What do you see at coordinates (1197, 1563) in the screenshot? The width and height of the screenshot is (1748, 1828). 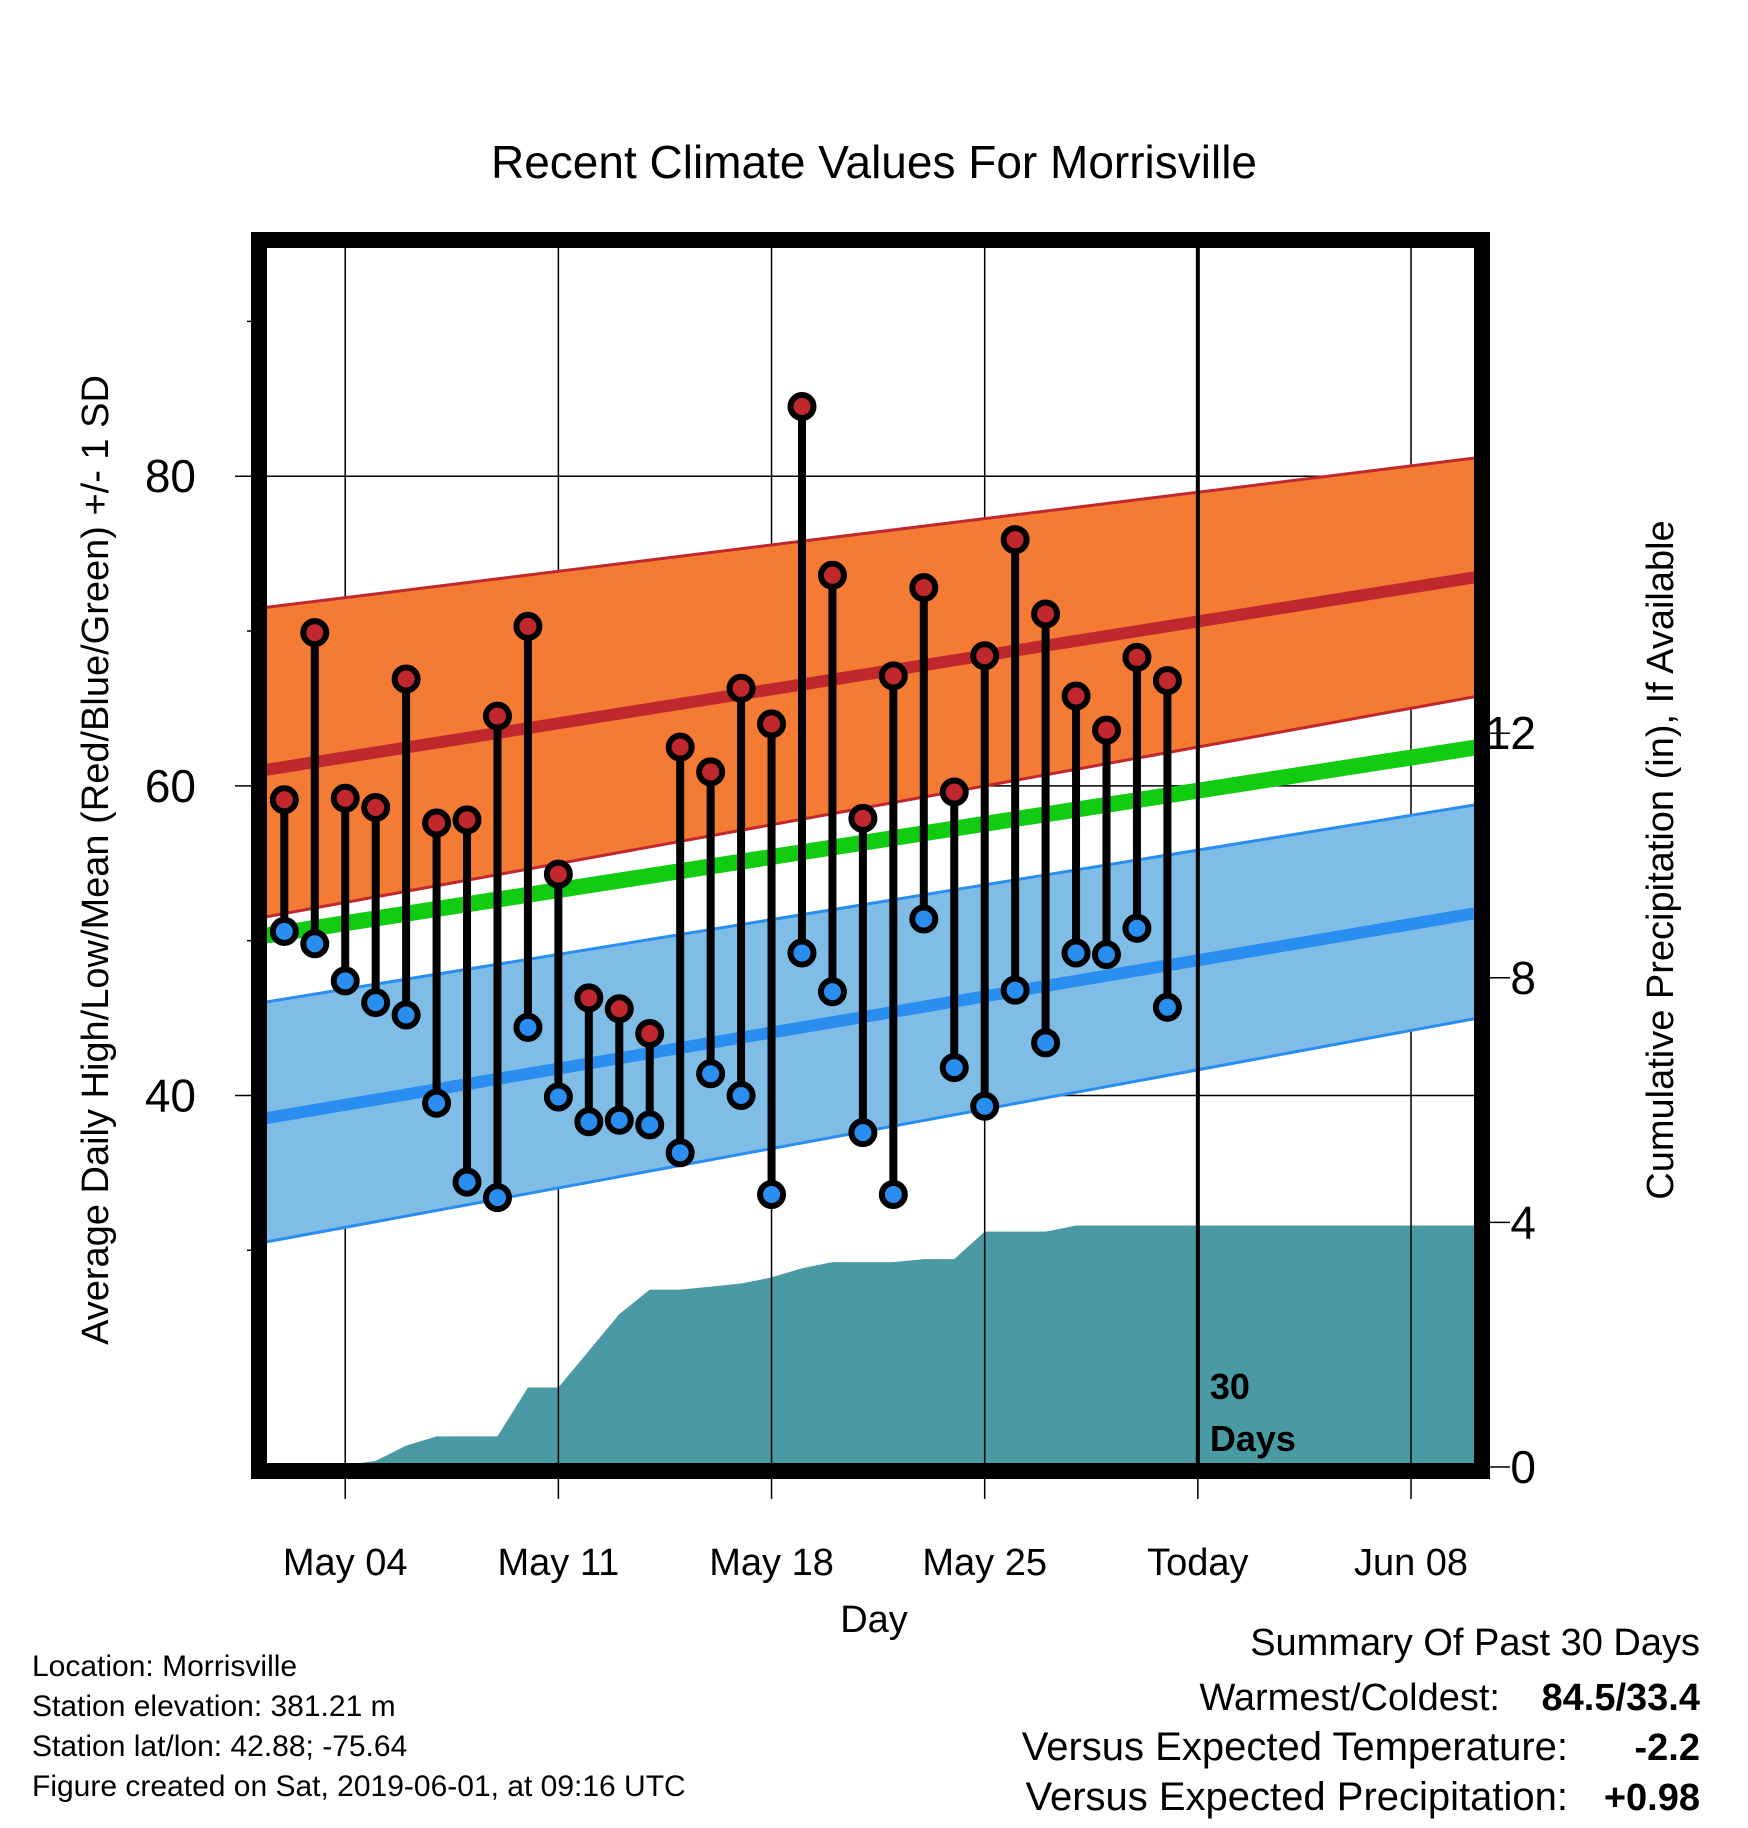 I see `x-tick-label: Today` at bounding box center [1197, 1563].